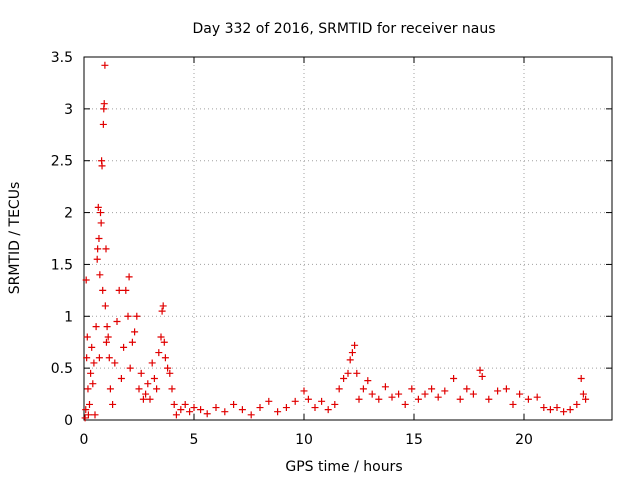 This screenshot has height=480, width=640. What do you see at coordinates (414, 440) in the screenshot?
I see `x-tick-label: 15` at bounding box center [414, 440].